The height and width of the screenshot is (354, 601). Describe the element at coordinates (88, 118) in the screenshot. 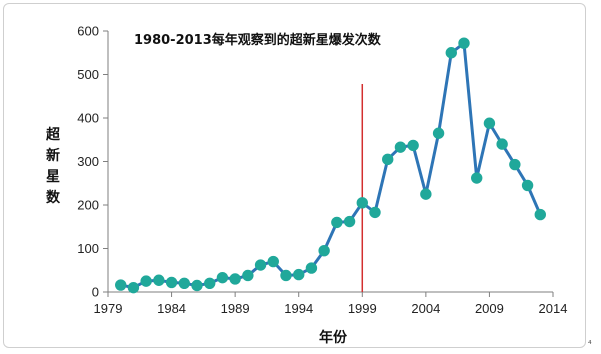

I see `y-tick-label: 400` at that location.